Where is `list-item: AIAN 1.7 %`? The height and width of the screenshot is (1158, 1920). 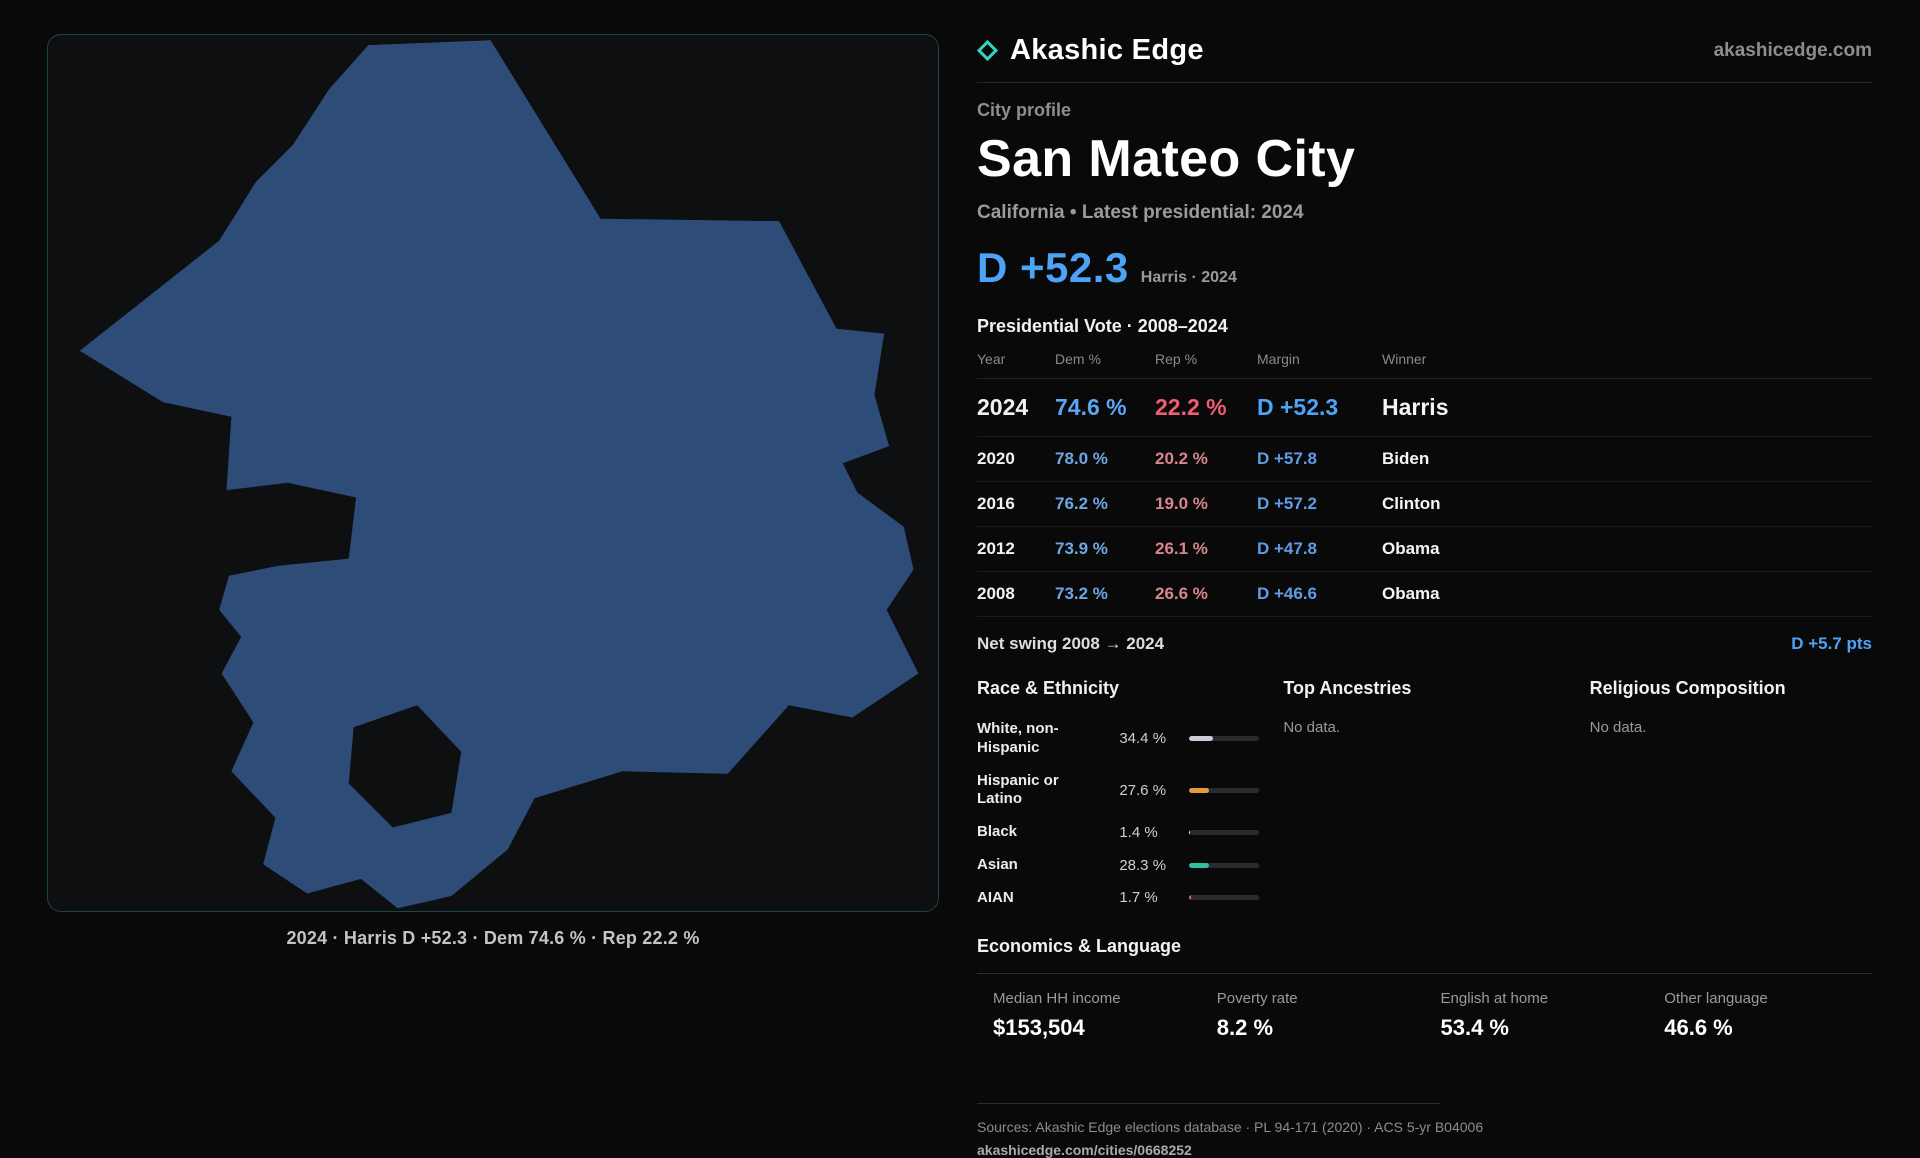 list-item: AIAN 1.7 % is located at coordinates (1118, 898).